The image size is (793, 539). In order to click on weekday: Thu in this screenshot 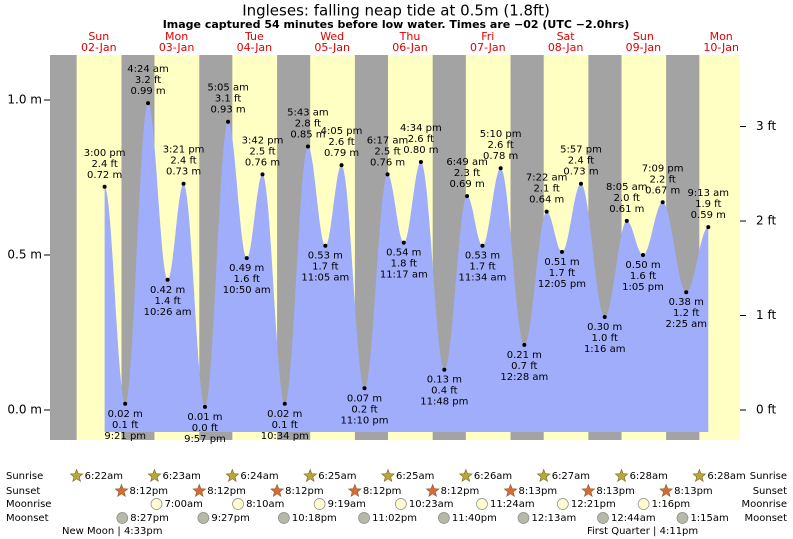, I will do `click(410, 36)`.